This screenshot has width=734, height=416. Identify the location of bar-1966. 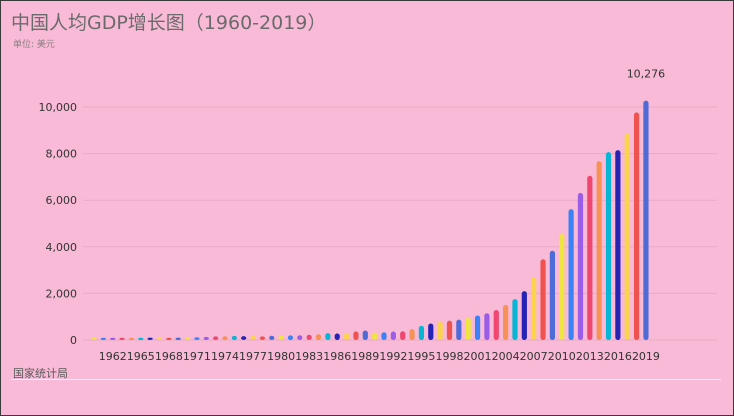
(150, 338).